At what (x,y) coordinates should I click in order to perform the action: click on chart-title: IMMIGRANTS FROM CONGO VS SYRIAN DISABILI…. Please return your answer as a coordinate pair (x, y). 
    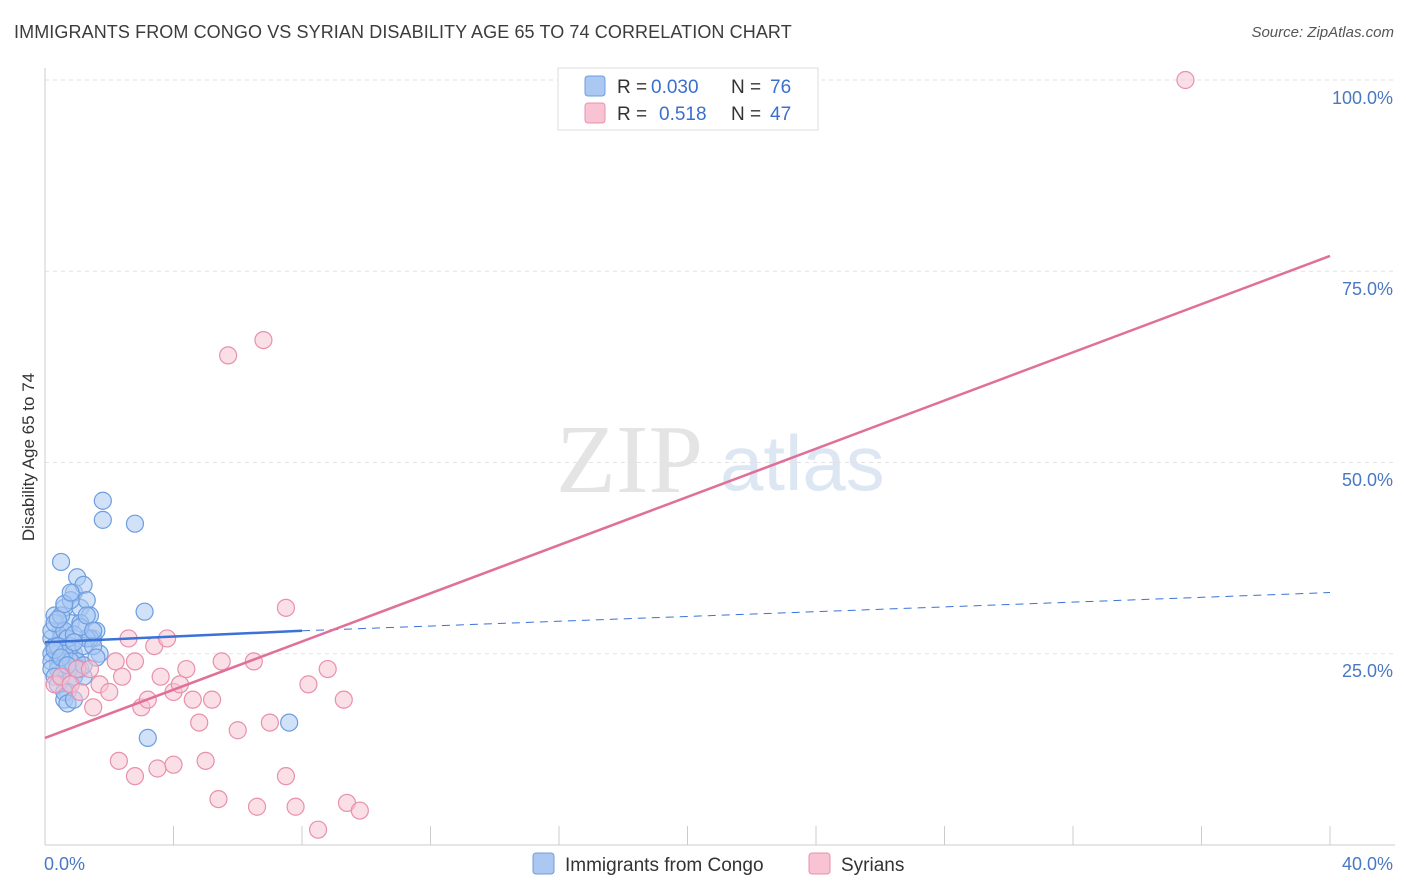
    Looking at the image, I should click on (403, 32).